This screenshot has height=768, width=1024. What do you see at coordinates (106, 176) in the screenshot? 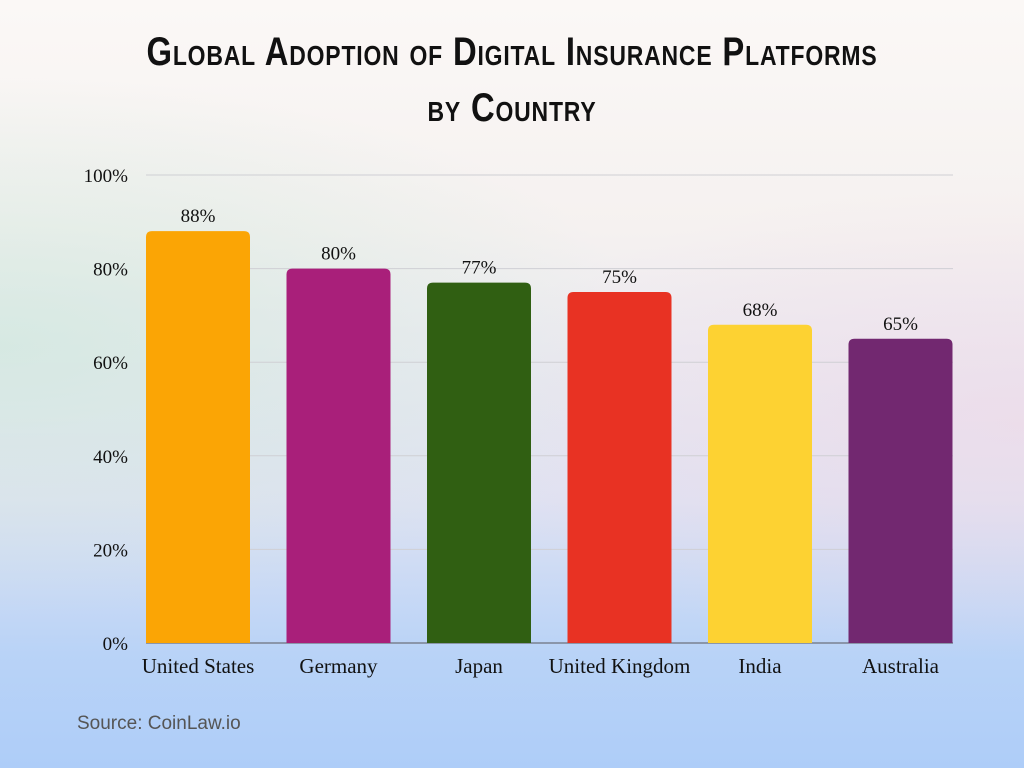
I see `y-tick-label: 100%` at bounding box center [106, 176].